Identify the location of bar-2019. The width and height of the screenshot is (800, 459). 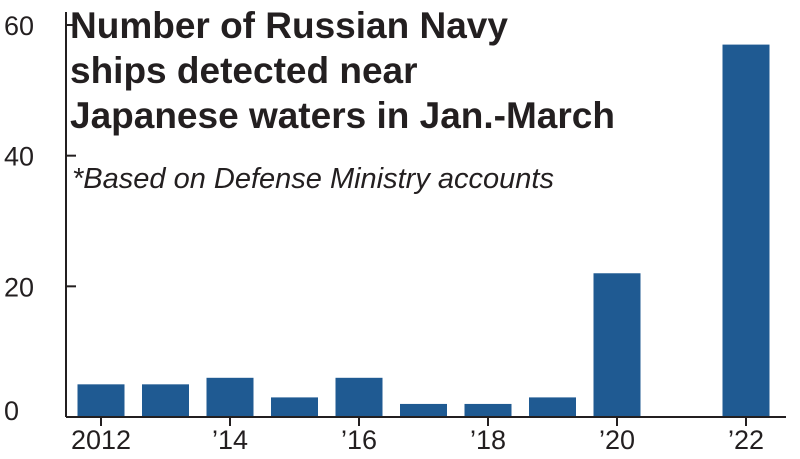
(552, 407).